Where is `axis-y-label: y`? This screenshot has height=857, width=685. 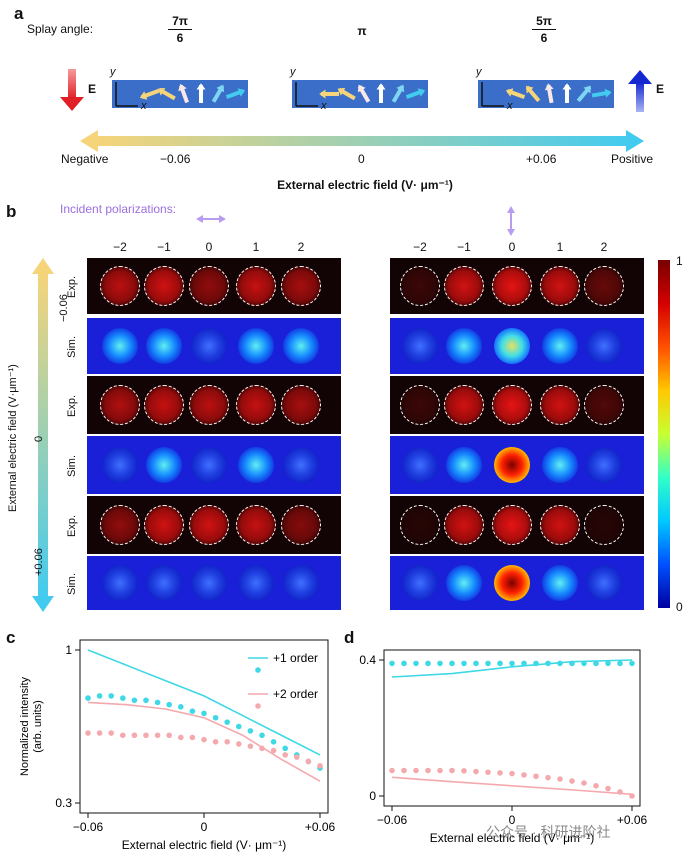
axis-y-label: y is located at coordinates (113, 72).